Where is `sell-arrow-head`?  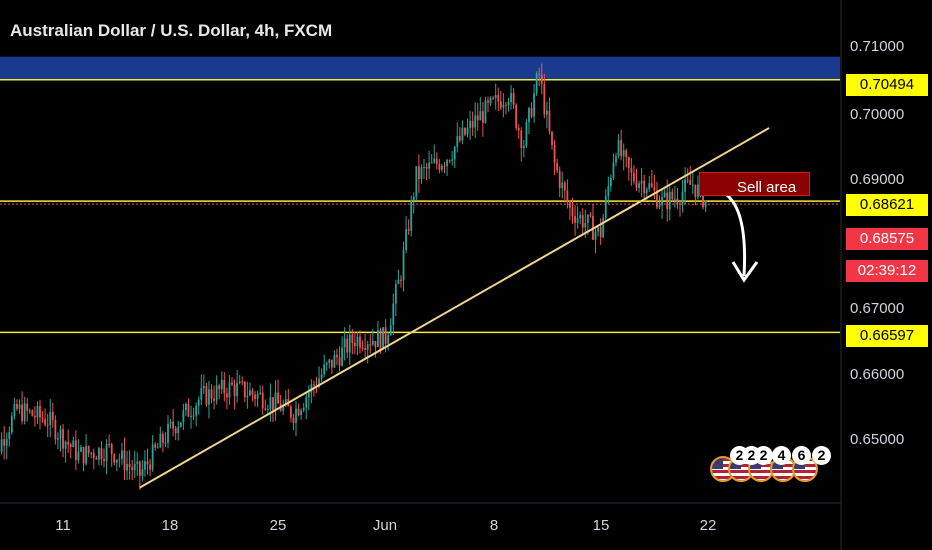
sell-arrow-head is located at coordinates (745, 272).